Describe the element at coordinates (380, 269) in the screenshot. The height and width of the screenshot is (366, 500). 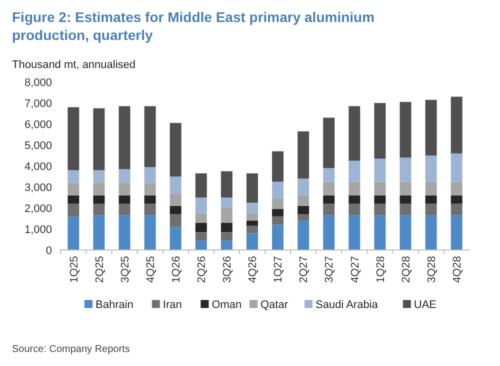
I see `x-tick-label: 1Q28` at that location.